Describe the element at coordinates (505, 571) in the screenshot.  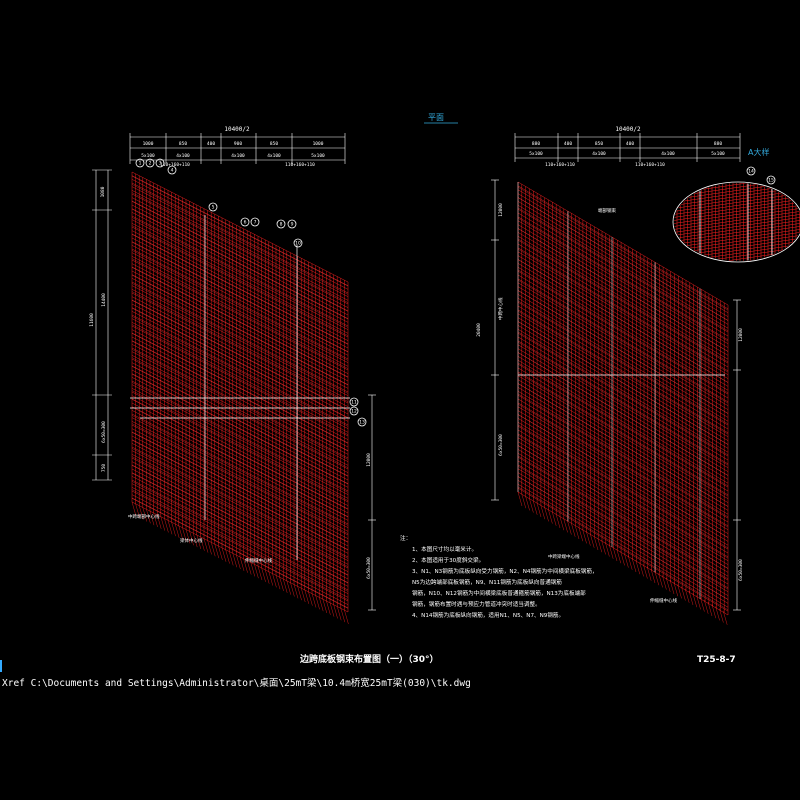
I see `note-line-3: 3、N1、N3钢筋为底板纵向受力钢筋，N2、N4钢筋为中间横梁底板钢筋，` at that location.